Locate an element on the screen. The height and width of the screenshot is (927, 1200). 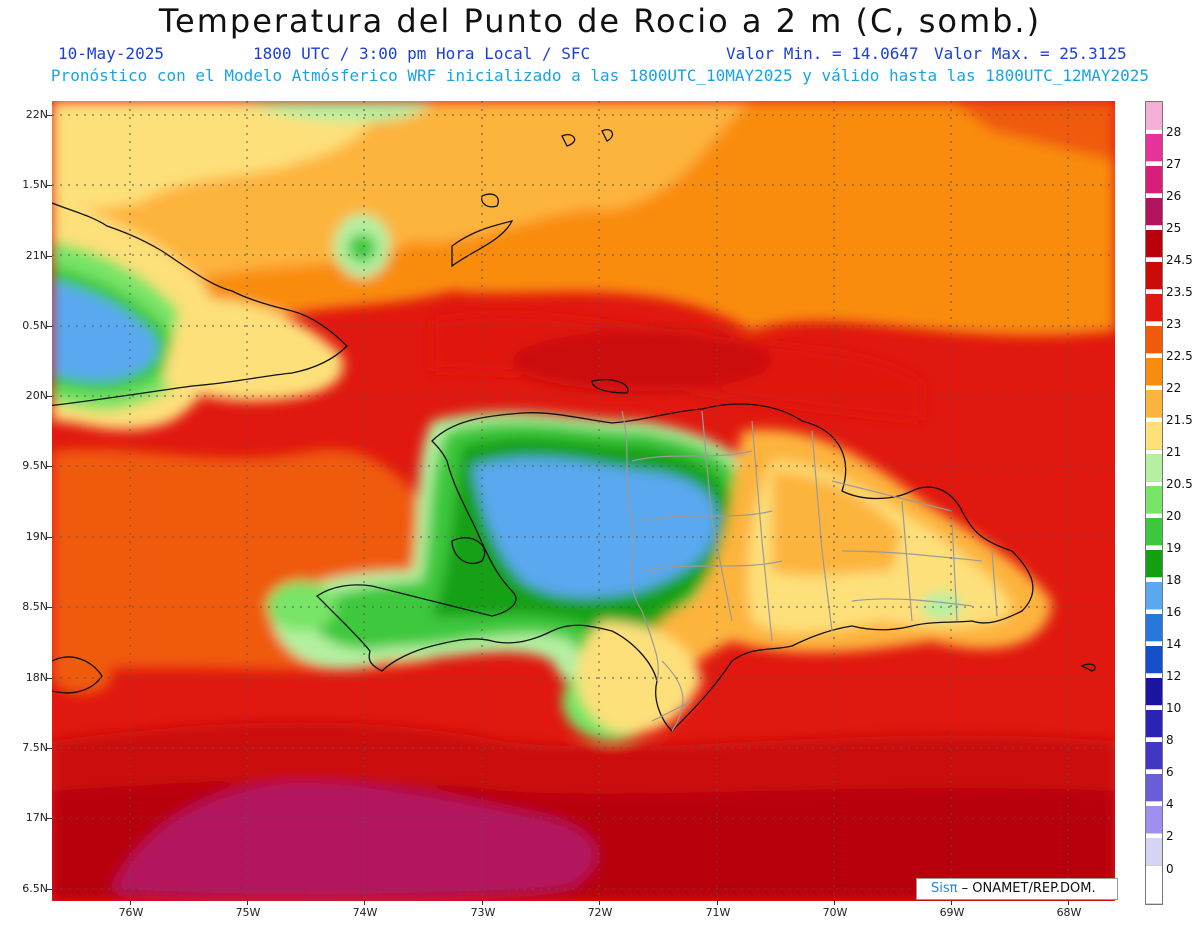
lat-label: 7.5N is located at coordinates (35, 747).